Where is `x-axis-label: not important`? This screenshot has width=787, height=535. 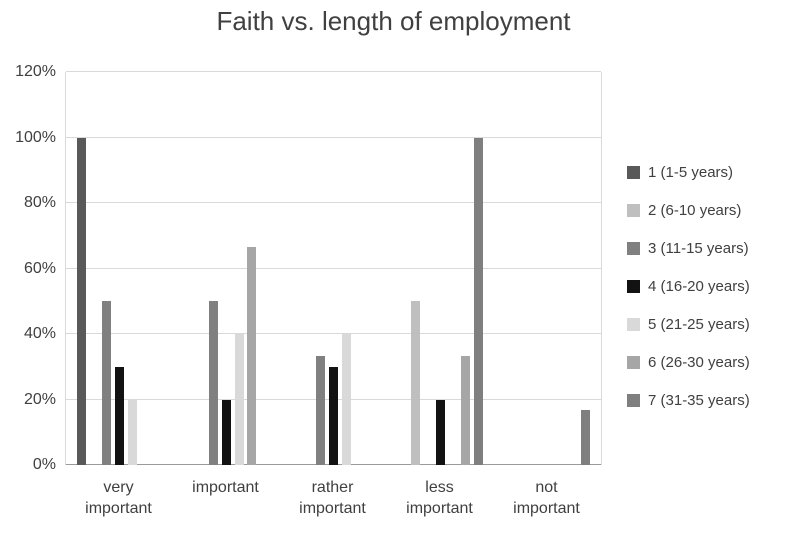 x-axis-label: not important is located at coordinates (546, 498).